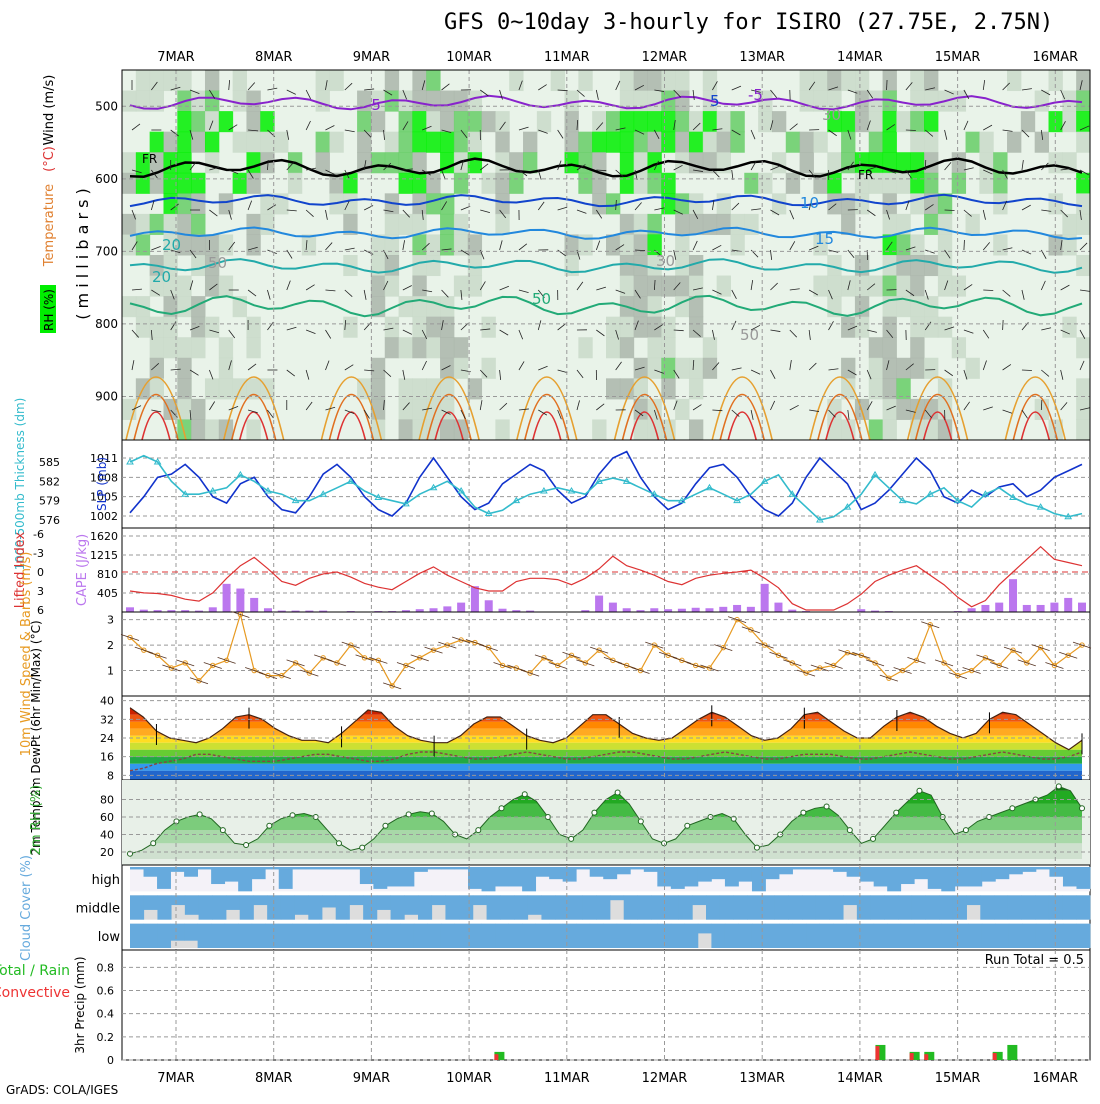 The image size is (1100, 1104). What do you see at coordinates (38, 553) in the screenshot?
I see `lifted-tick-label: -3` at bounding box center [38, 553].